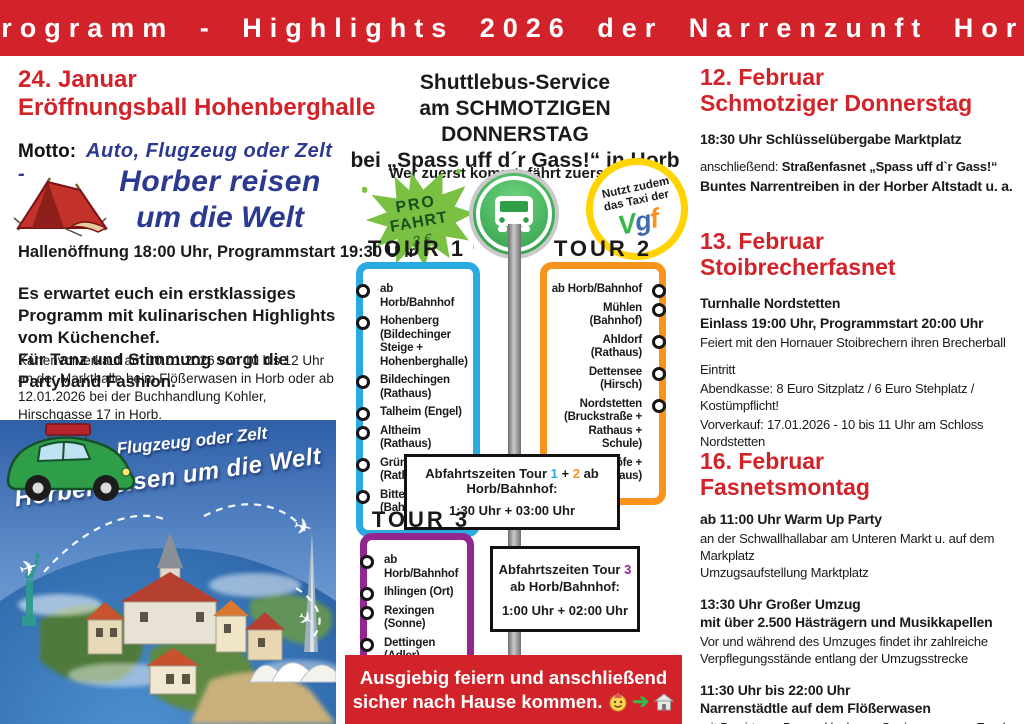 The width and height of the screenshot is (1024, 724). Describe the element at coordinates (641, 702) in the screenshot. I see `green-arrow-icon: ➔` at that location.